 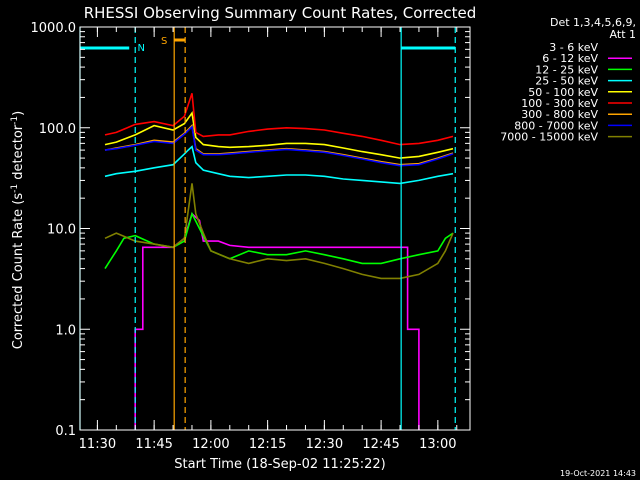 I want to click on legend-label-3: 25 - 50 keV, so click(x=566, y=81).